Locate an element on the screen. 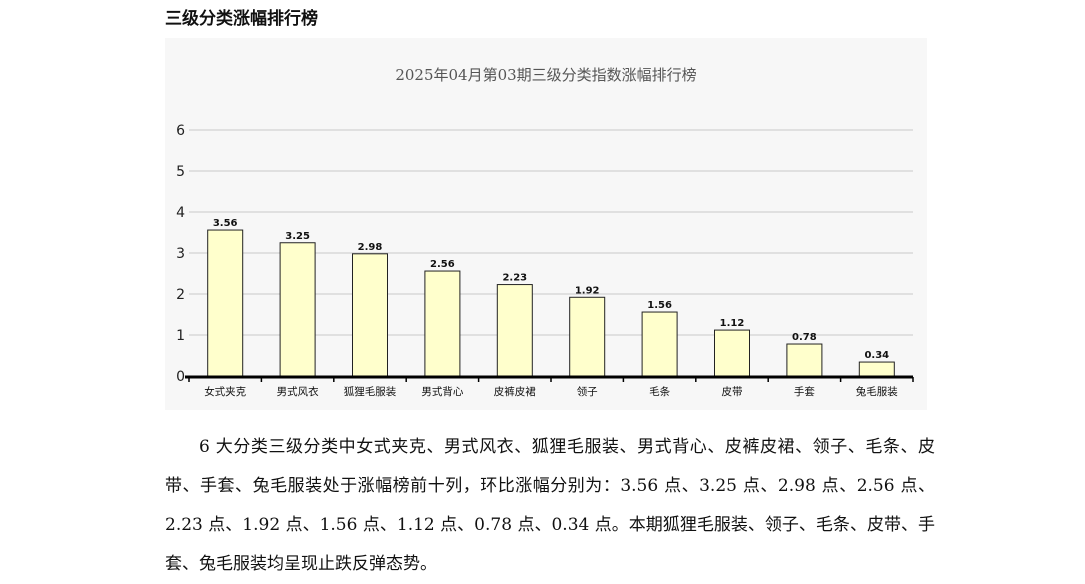 This screenshot has width=1085, height=584. data-label: 2.56 is located at coordinates (442, 264).